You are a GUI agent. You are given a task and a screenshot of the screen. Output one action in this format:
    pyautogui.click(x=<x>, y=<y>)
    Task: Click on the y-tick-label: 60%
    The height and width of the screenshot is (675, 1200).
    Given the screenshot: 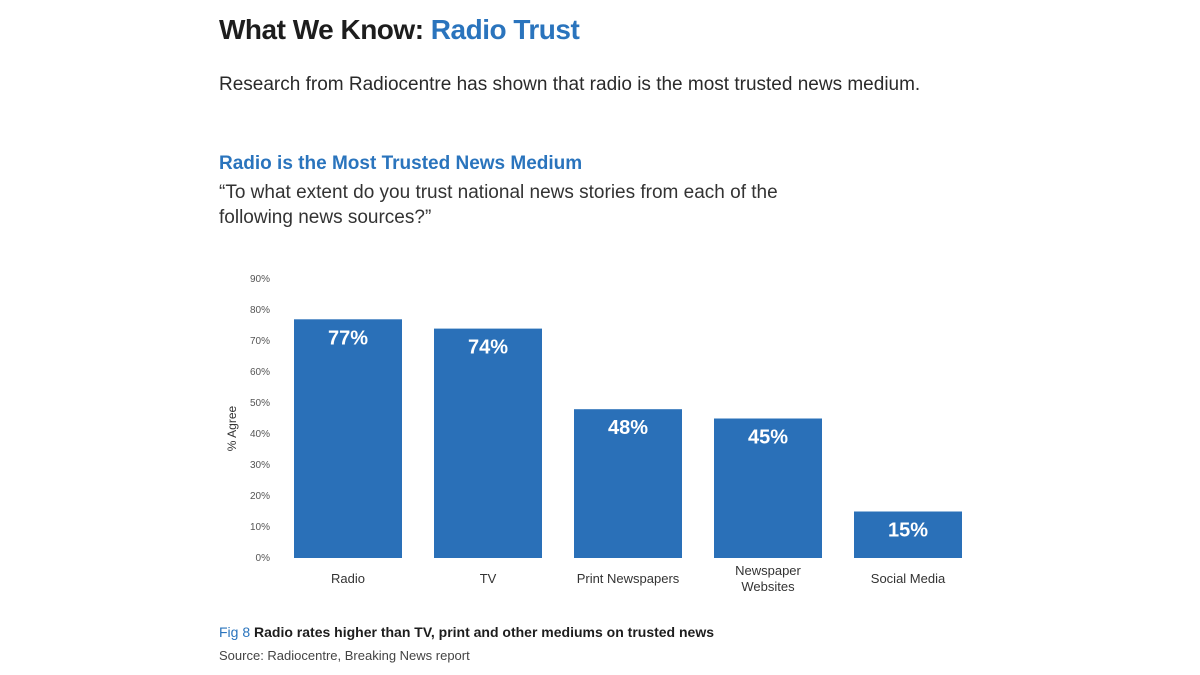 What is the action you would take?
    pyautogui.click(x=260, y=372)
    